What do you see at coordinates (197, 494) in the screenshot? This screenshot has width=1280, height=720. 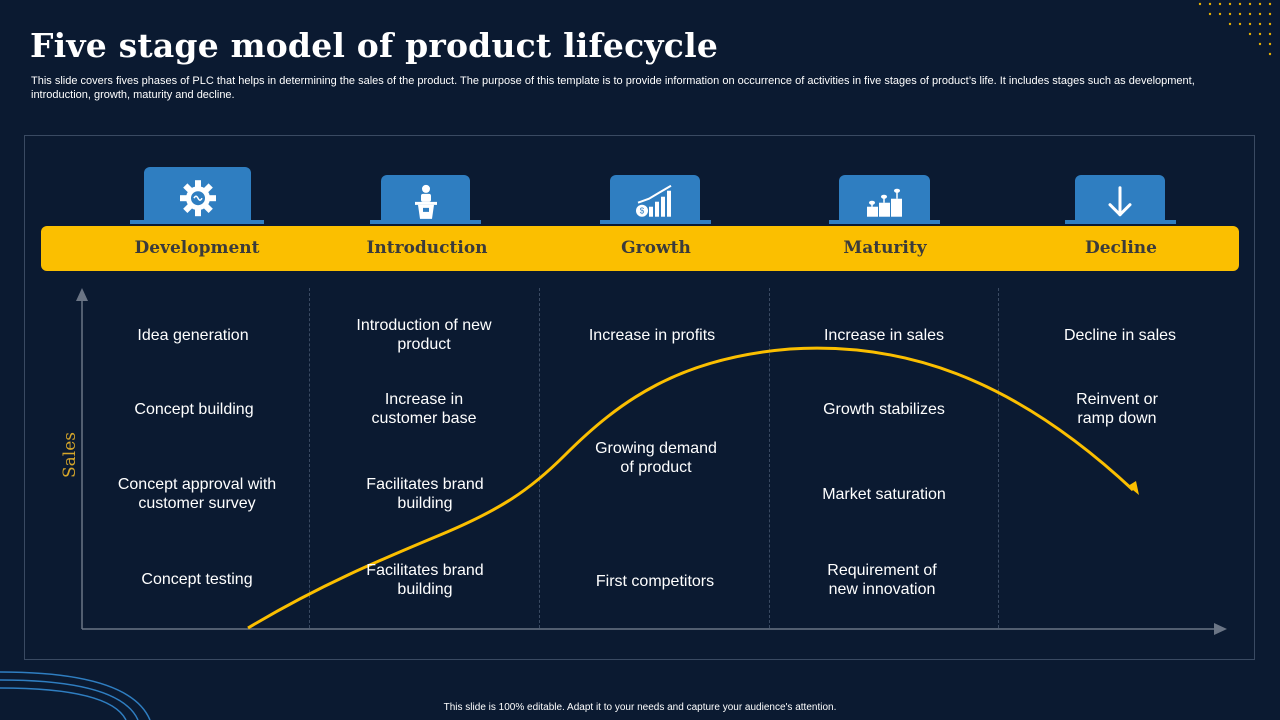 I see `development-item: Concept approval with customer survey` at bounding box center [197, 494].